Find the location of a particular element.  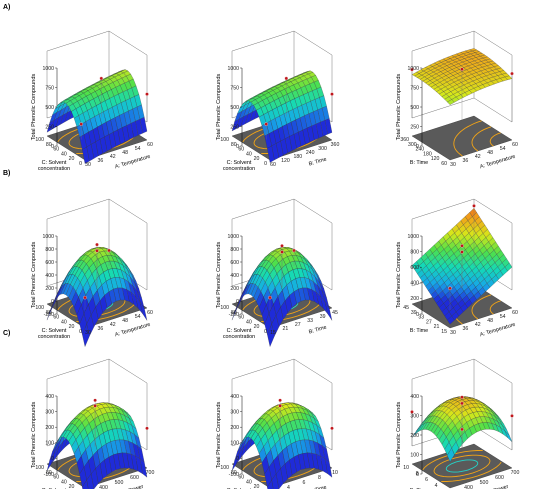

contour-line is located at coordinates (462, 466).